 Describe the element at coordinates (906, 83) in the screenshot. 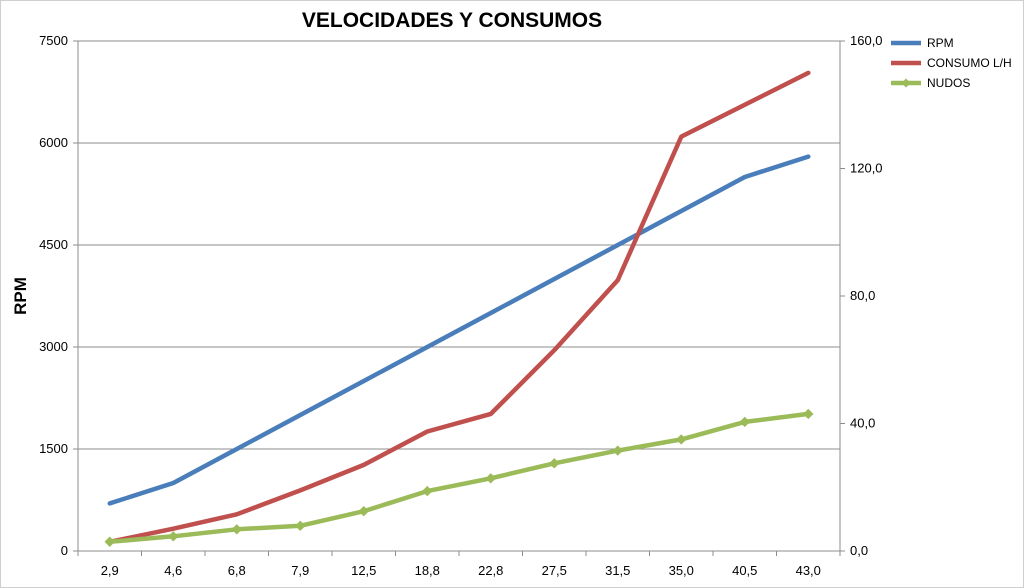

I see `legend-marker-nudos` at that location.